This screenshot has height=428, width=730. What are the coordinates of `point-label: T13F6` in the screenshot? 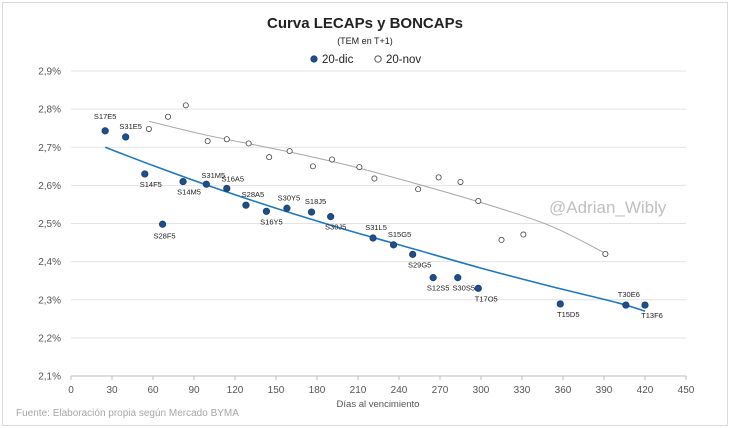 It's located at (652, 315).